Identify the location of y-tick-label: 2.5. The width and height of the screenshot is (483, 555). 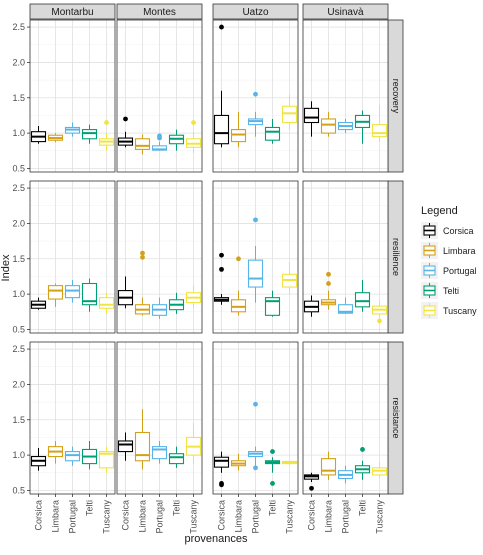
(18, 27).